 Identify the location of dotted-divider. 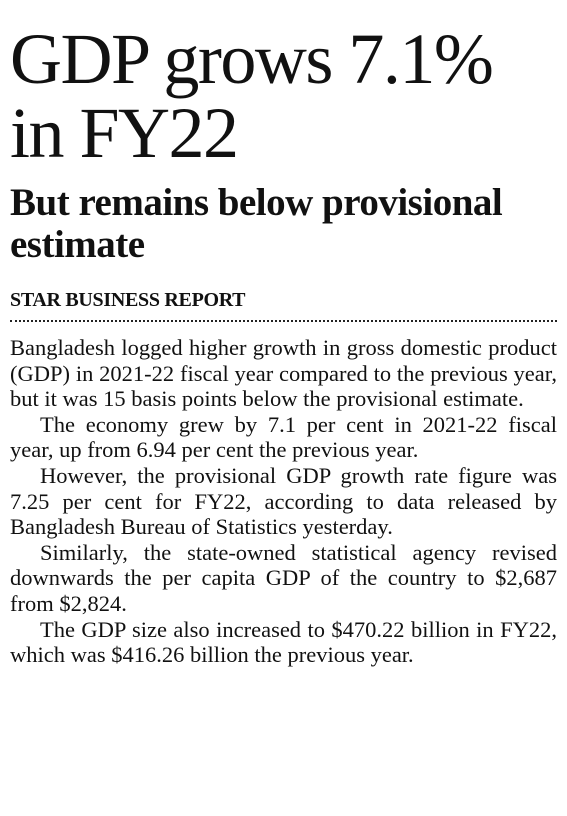
(283, 321).